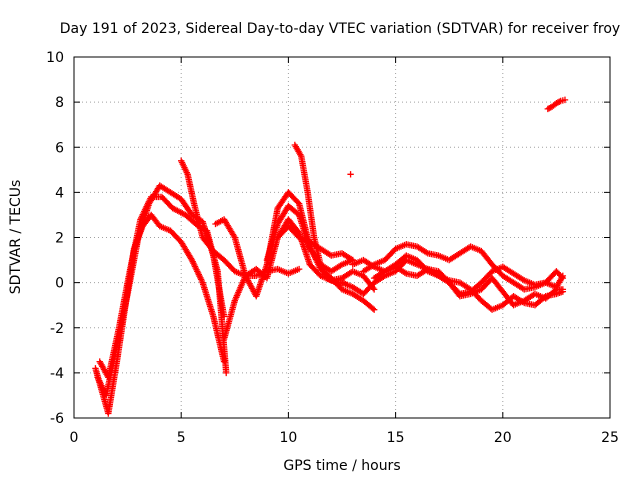  Describe the element at coordinates (55, 58) in the screenshot. I see `y-tick-label: 10` at that location.